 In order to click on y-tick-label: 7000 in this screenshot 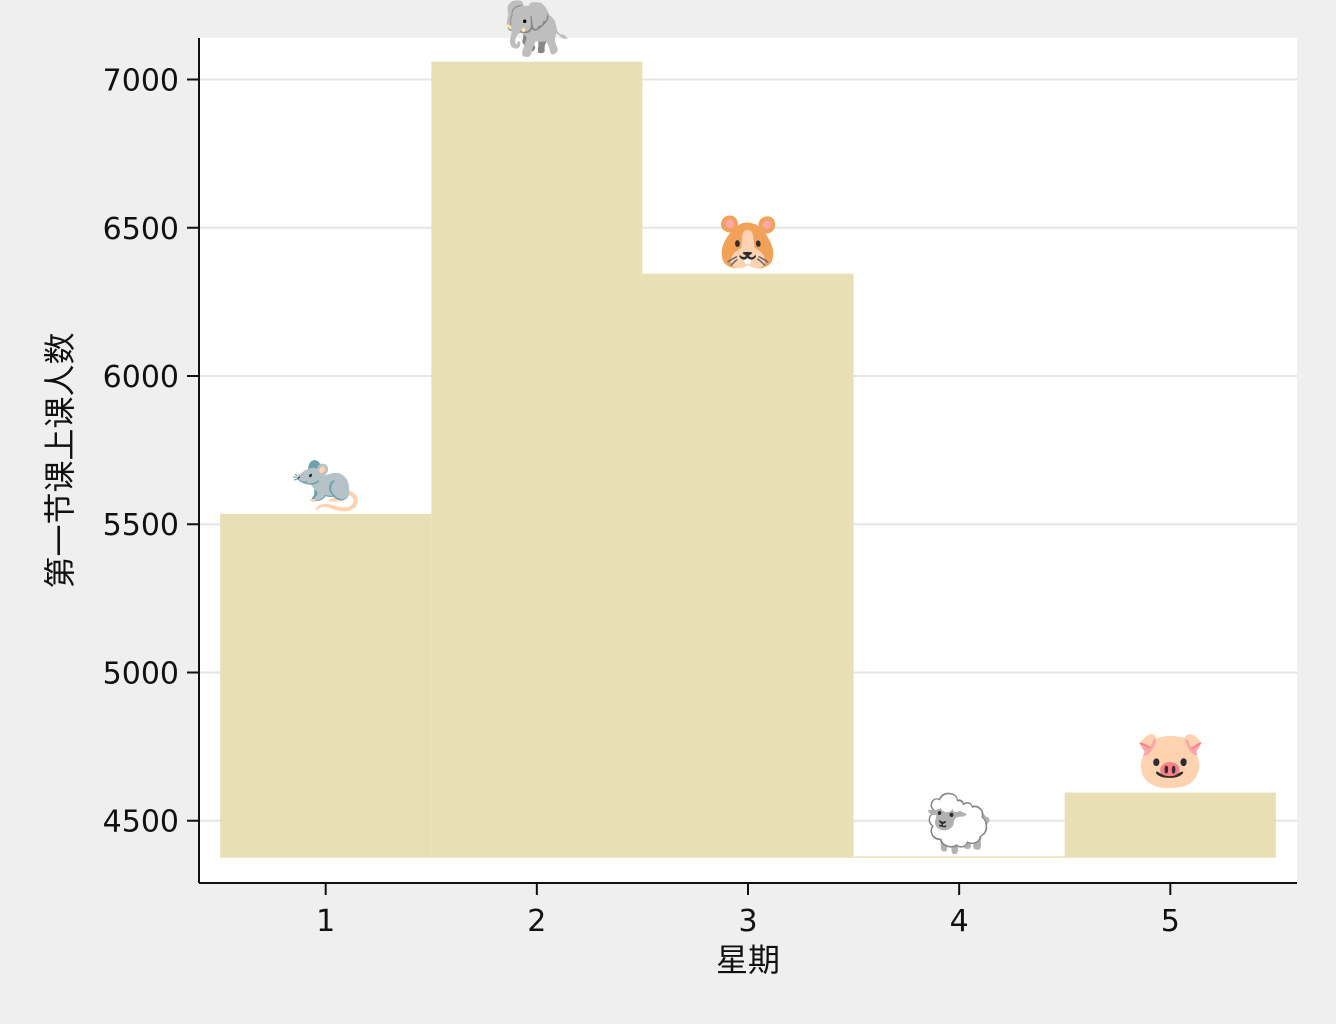, I will do `click(141, 81)`.